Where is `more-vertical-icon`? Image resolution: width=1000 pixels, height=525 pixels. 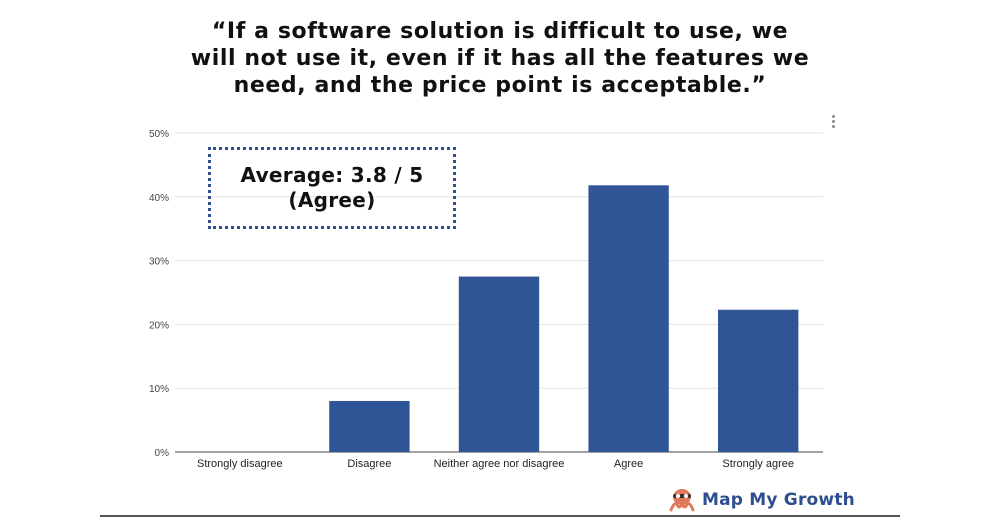
more-vertical-icon is located at coordinates (834, 122).